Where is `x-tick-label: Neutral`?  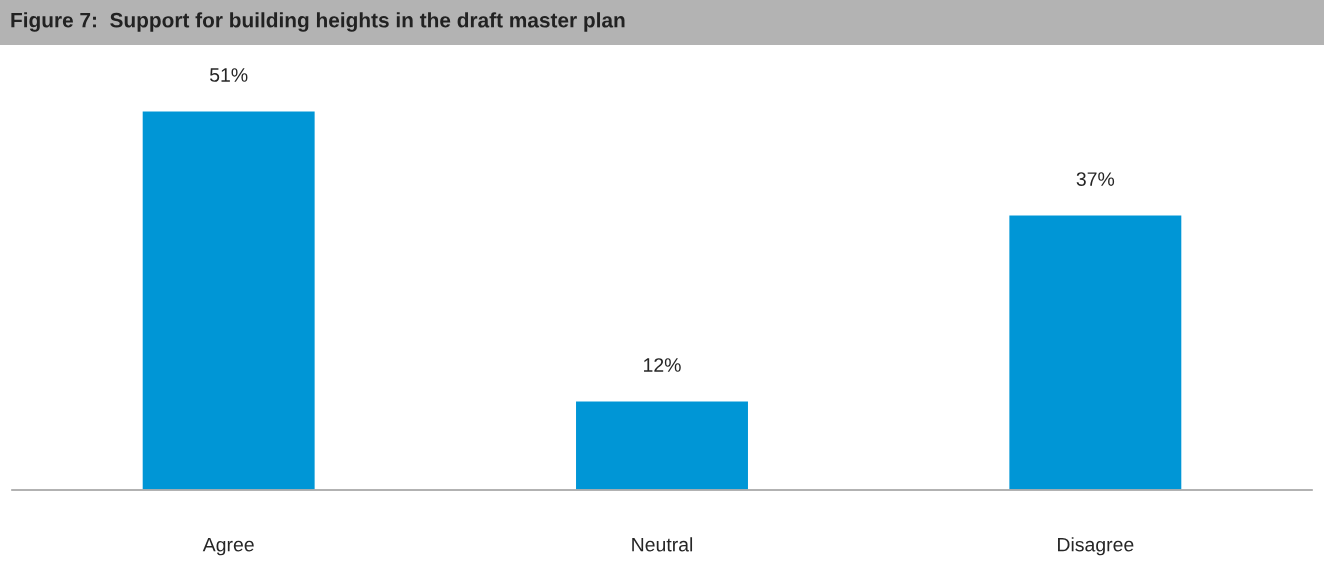
x-tick-label: Neutral is located at coordinates (662, 544).